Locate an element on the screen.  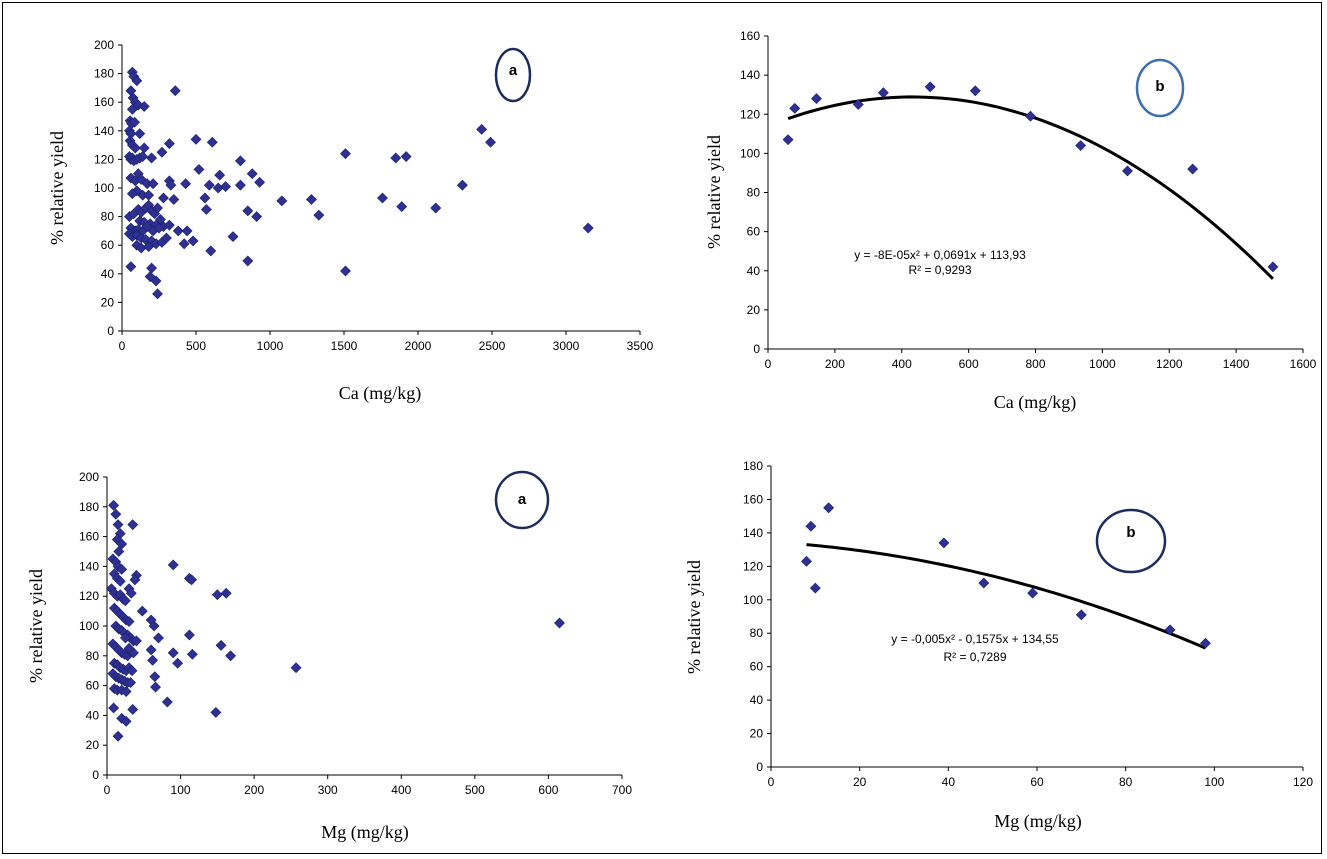
x-tick-label: 100 is located at coordinates (1214, 782).